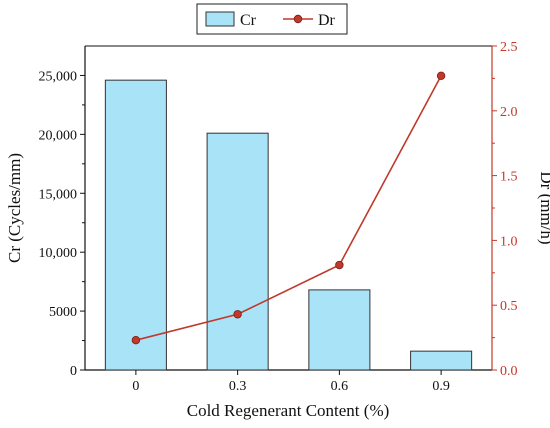 This screenshot has width=550, height=428. Describe the element at coordinates (509, 241) in the screenshot. I see `y2-tick-label-2: 1.0` at that location.